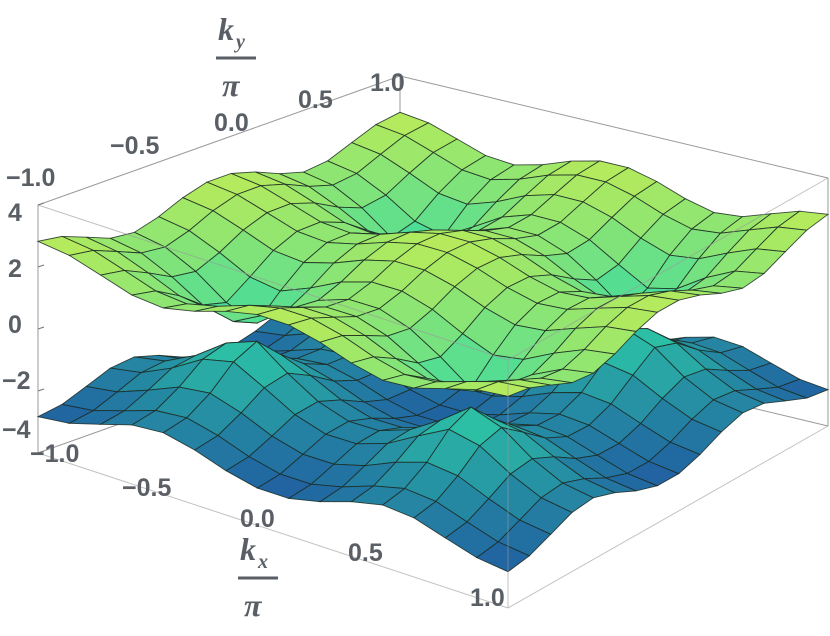 The image size is (830, 636). What do you see at coordinates (248, 549) in the screenshot?
I see `kx-label-k: k` at bounding box center [248, 549].